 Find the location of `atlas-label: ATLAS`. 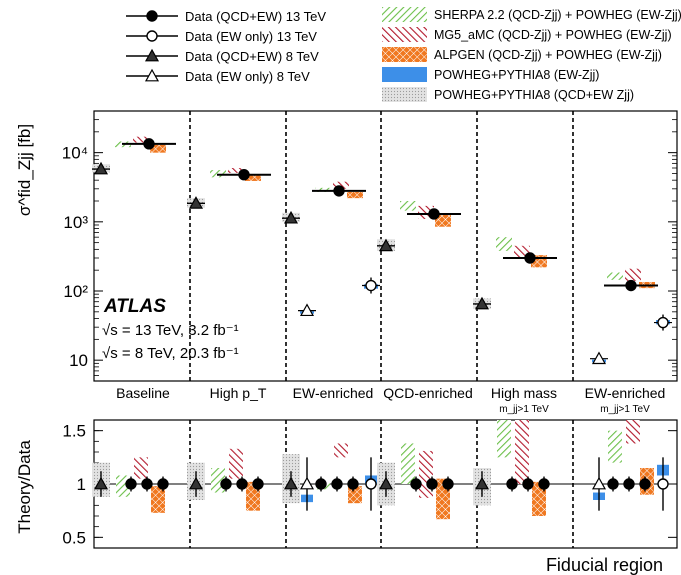

atlas-label: ATLAS is located at coordinates (134, 306).